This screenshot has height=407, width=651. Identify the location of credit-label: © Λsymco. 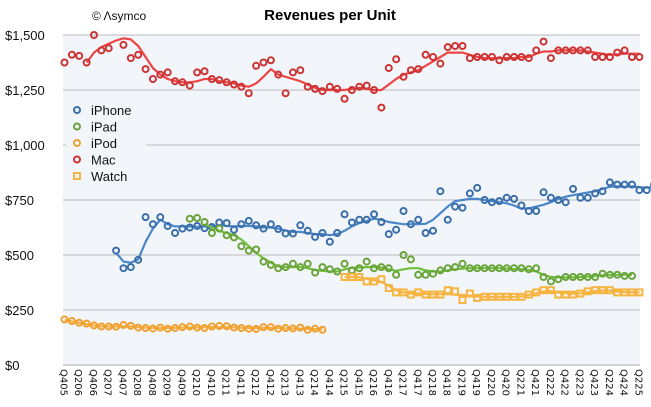
(119, 16).